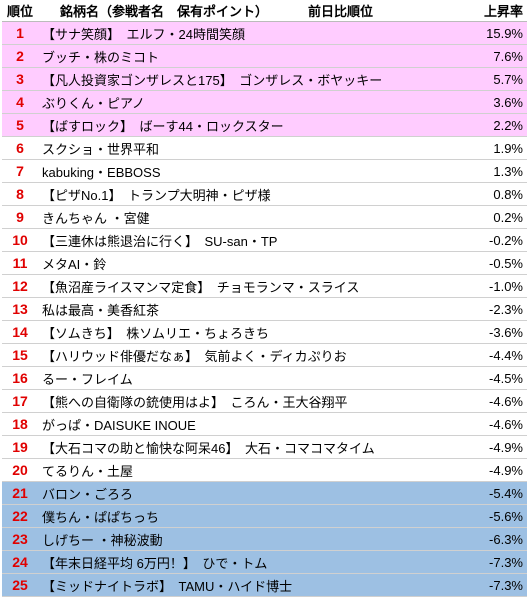  I want to click on rank-cell: 10, so click(20, 240).